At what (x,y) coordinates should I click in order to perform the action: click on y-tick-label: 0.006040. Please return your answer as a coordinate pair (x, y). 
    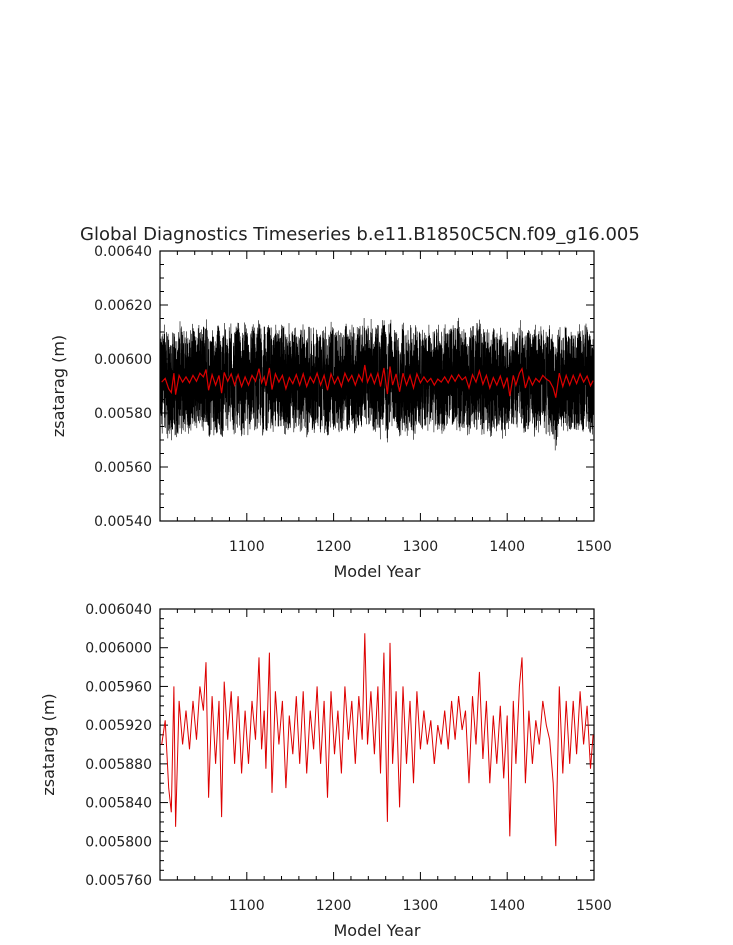
    Looking at the image, I should click on (118, 610).